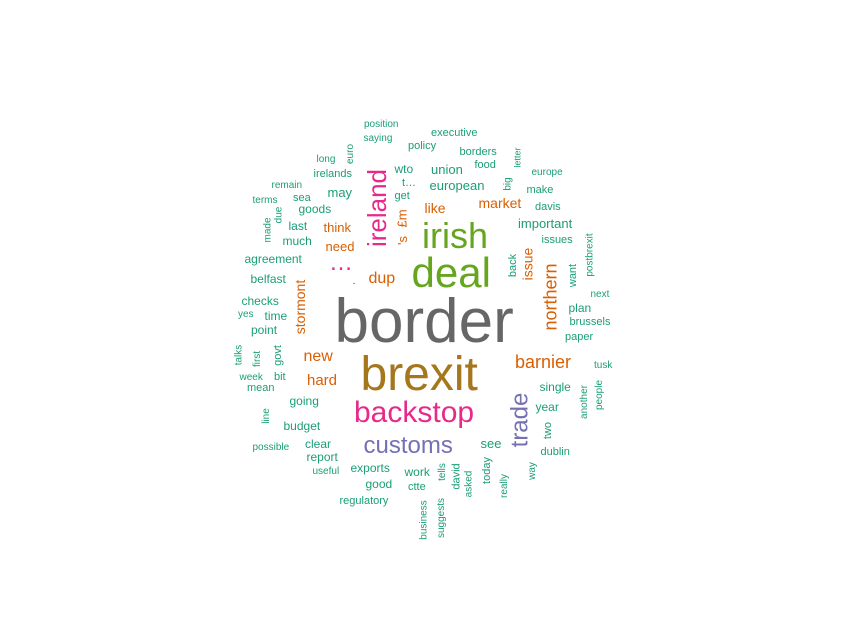  What do you see at coordinates (600, 294) in the screenshot?
I see `word-next-93: next` at bounding box center [600, 294].